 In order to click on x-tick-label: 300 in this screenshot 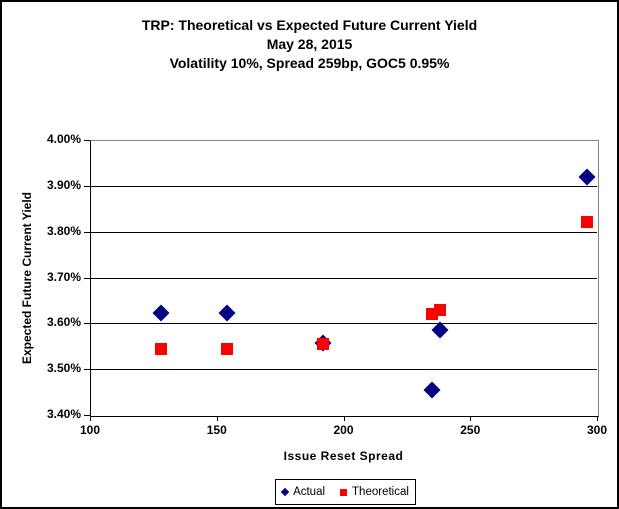, I will do `click(597, 430)`.